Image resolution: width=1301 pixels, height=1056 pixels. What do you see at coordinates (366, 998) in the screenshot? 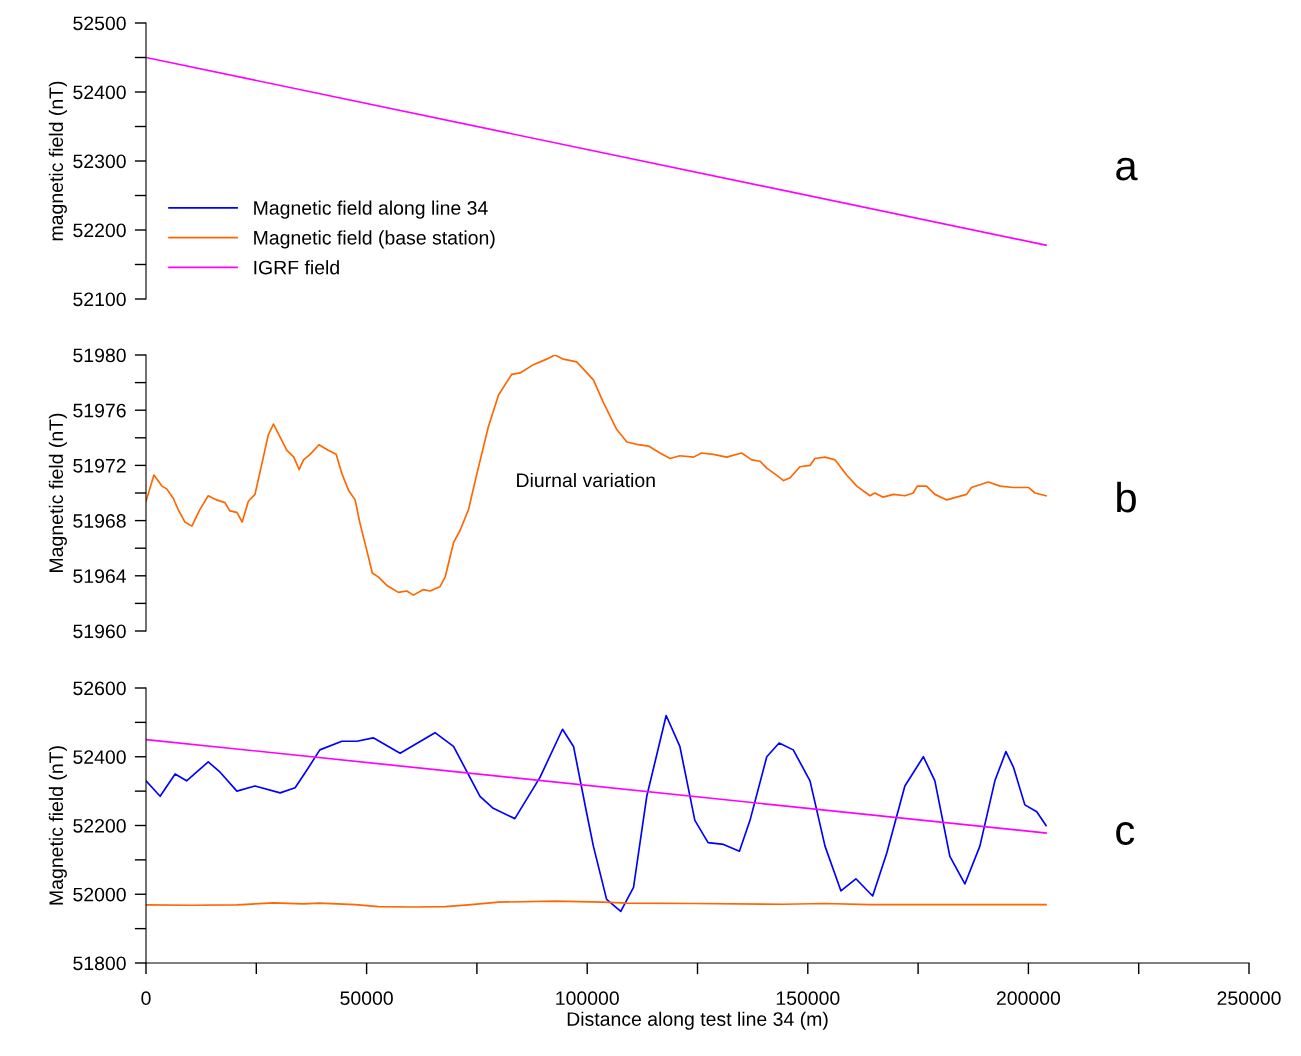
I see `x-tick-label: 50000` at bounding box center [366, 998].